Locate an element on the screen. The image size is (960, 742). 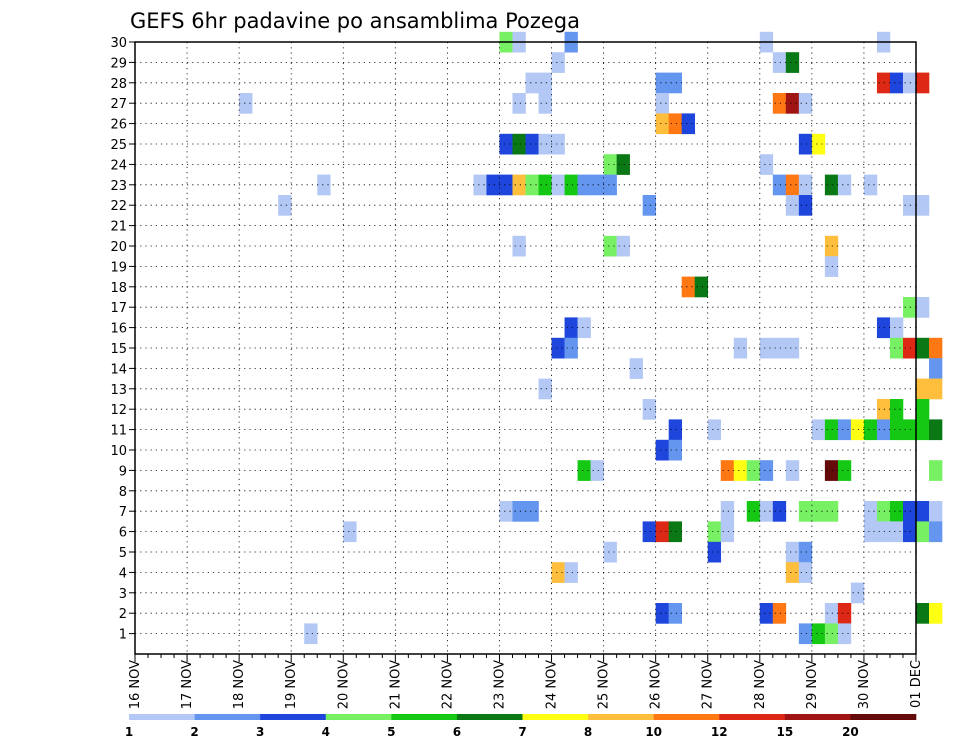
x-tick-label: 27 NOV is located at coordinates (708, 684).